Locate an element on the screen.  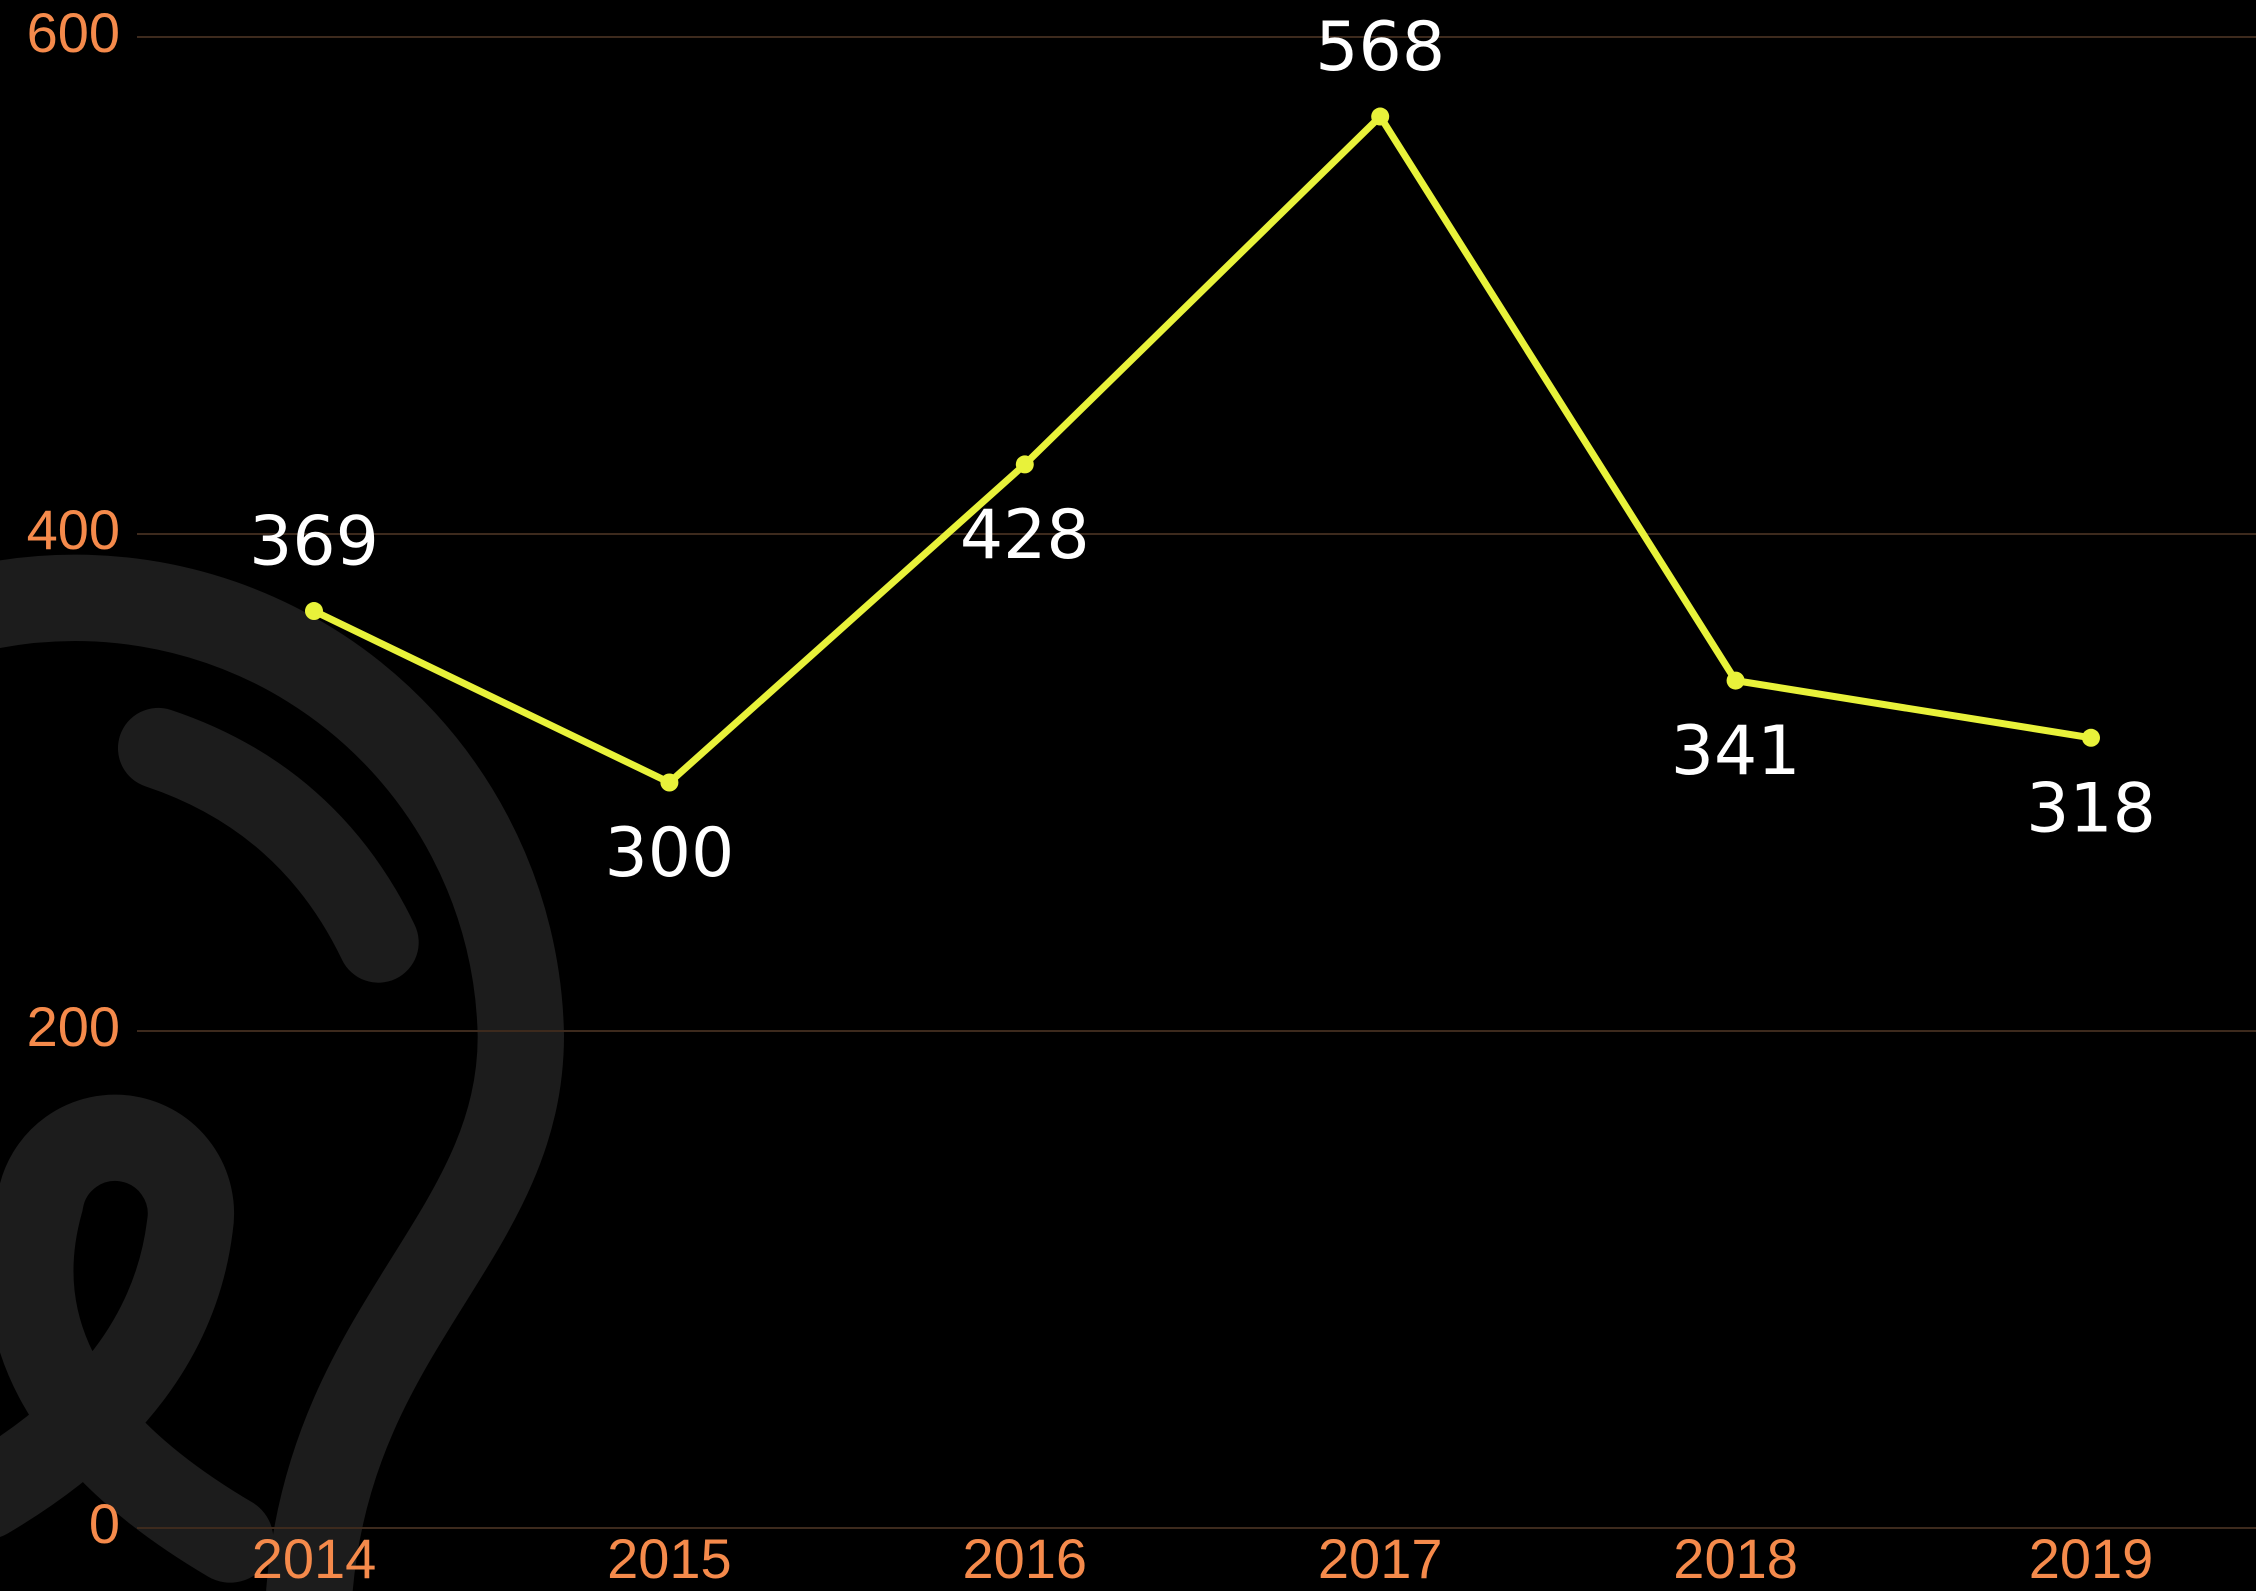
value-label: 428 is located at coordinates (1025, 535).